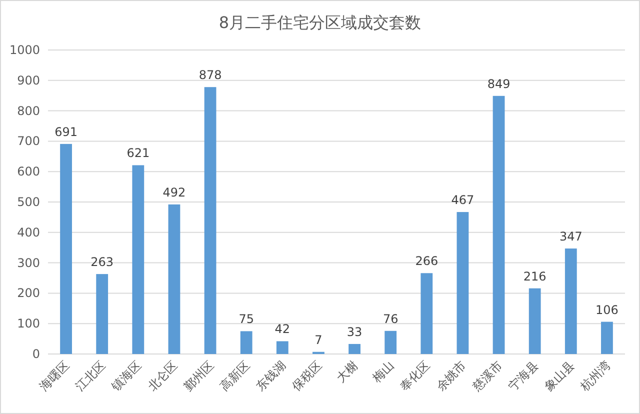 The width and height of the screenshot is (640, 414). I want to click on data-label: 7, so click(318, 339).